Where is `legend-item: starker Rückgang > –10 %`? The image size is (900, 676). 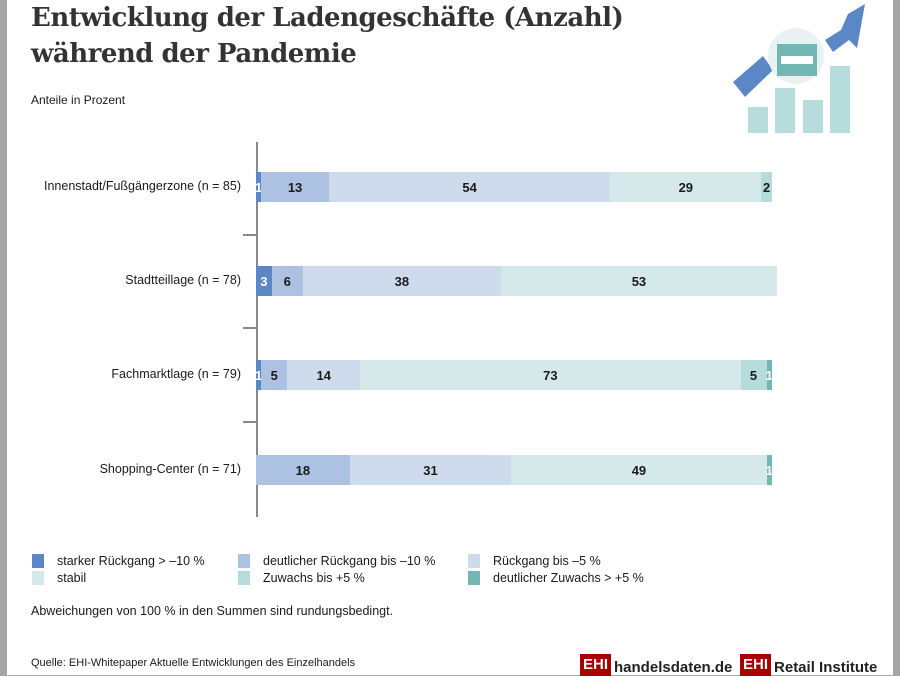
legend-item: starker Rückgang > –10 % is located at coordinates (147, 561).